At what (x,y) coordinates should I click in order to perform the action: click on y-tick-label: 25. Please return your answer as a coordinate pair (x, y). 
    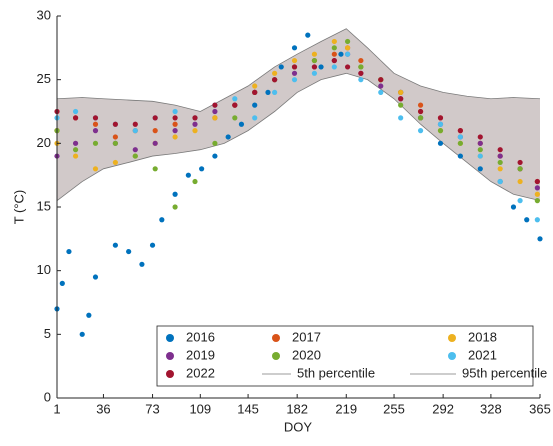
    Looking at the image, I should click on (44, 78).